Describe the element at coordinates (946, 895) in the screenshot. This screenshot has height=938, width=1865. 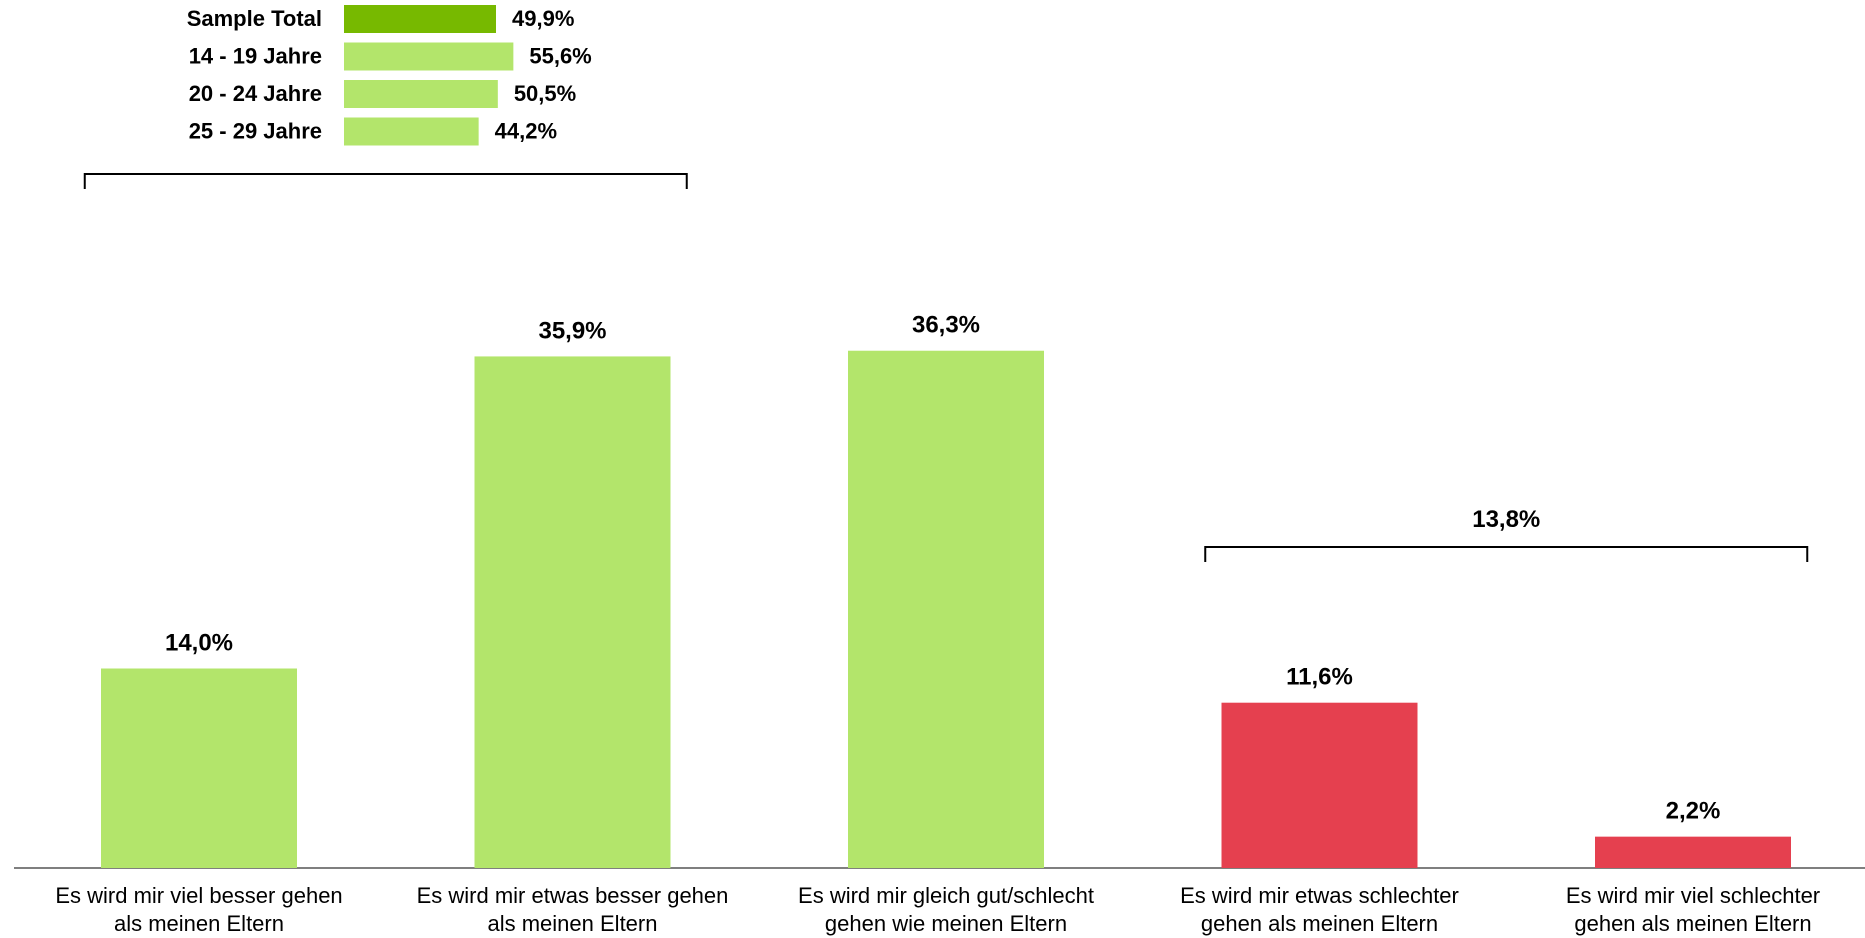
I see `x-tick-label-2-0: Es wird mir gleich gut/schlecht` at that location.